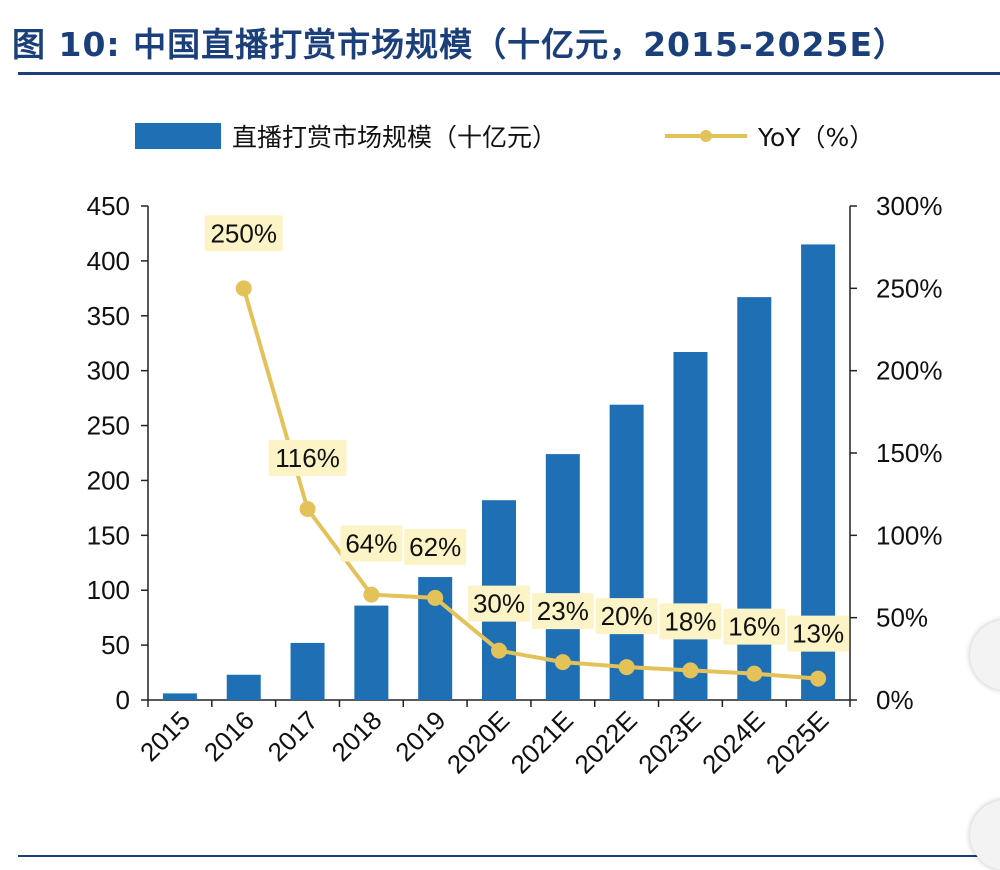 This screenshot has width=1000, height=870. What do you see at coordinates (108, 261) in the screenshot?
I see `y-left-tick-label: 400` at bounding box center [108, 261].